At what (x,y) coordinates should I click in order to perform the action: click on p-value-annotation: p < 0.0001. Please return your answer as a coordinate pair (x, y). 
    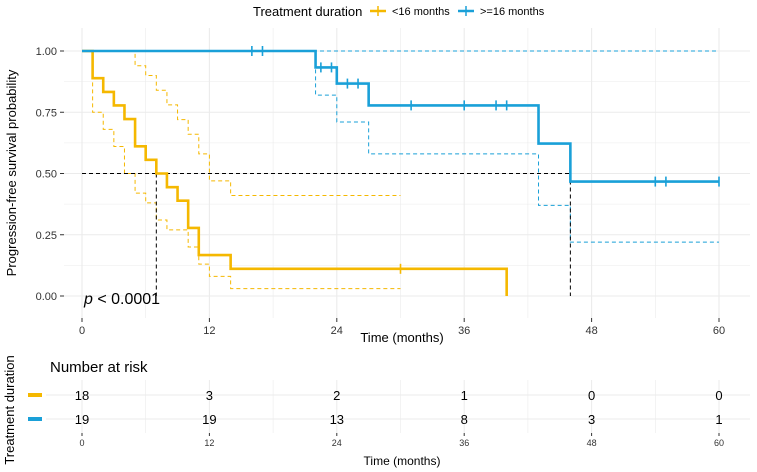
    Looking at the image, I should click on (121, 299).